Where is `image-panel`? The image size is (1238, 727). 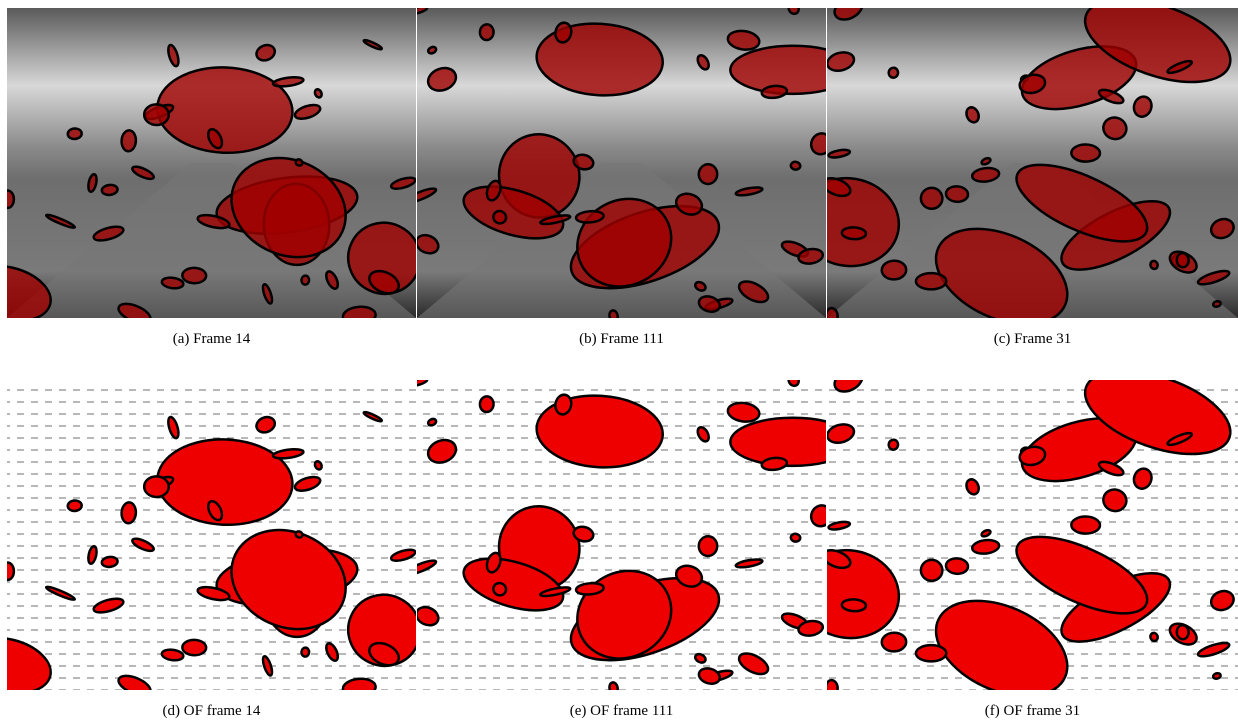 image-panel is located at coordinates (1032, 535).